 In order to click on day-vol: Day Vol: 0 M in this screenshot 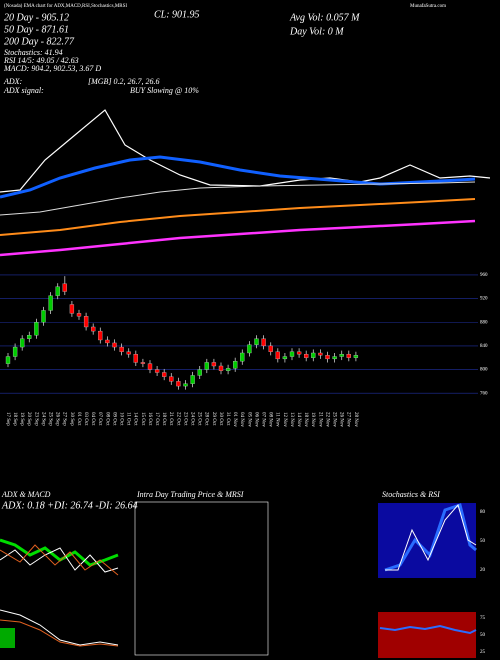, I will do `click(316, 31)`.